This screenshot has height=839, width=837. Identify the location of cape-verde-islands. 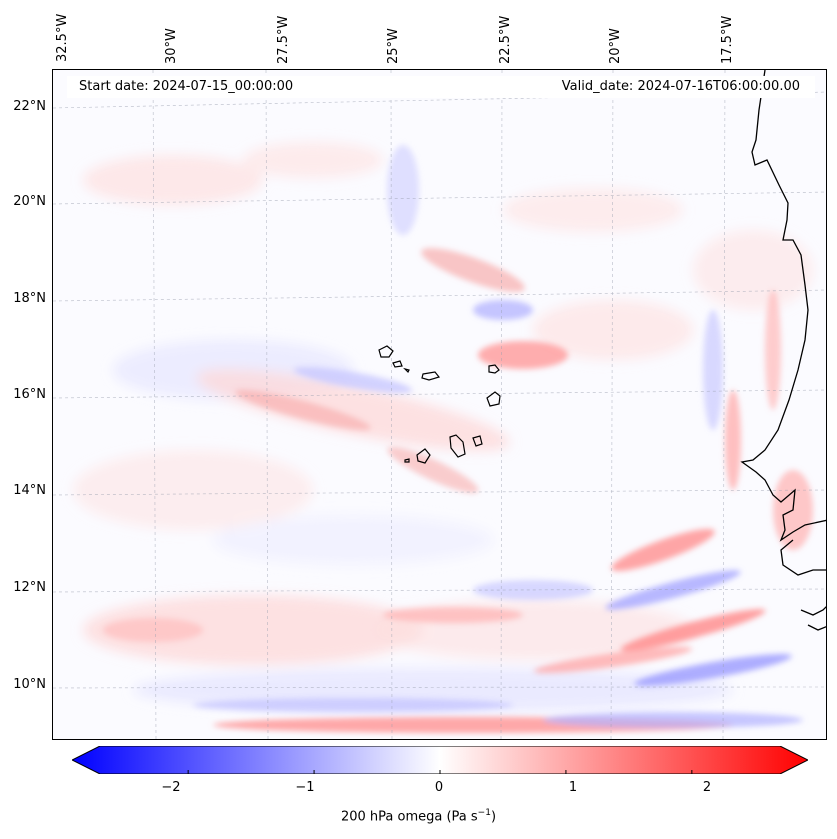
(439, 404).